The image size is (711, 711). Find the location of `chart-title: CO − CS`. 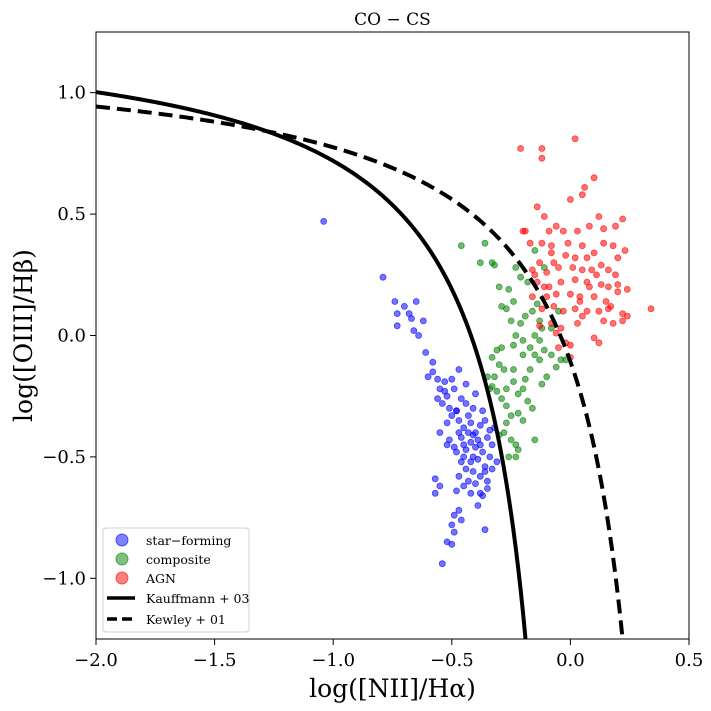

chart-title: CO − CS is located at coordinates (392, 20).